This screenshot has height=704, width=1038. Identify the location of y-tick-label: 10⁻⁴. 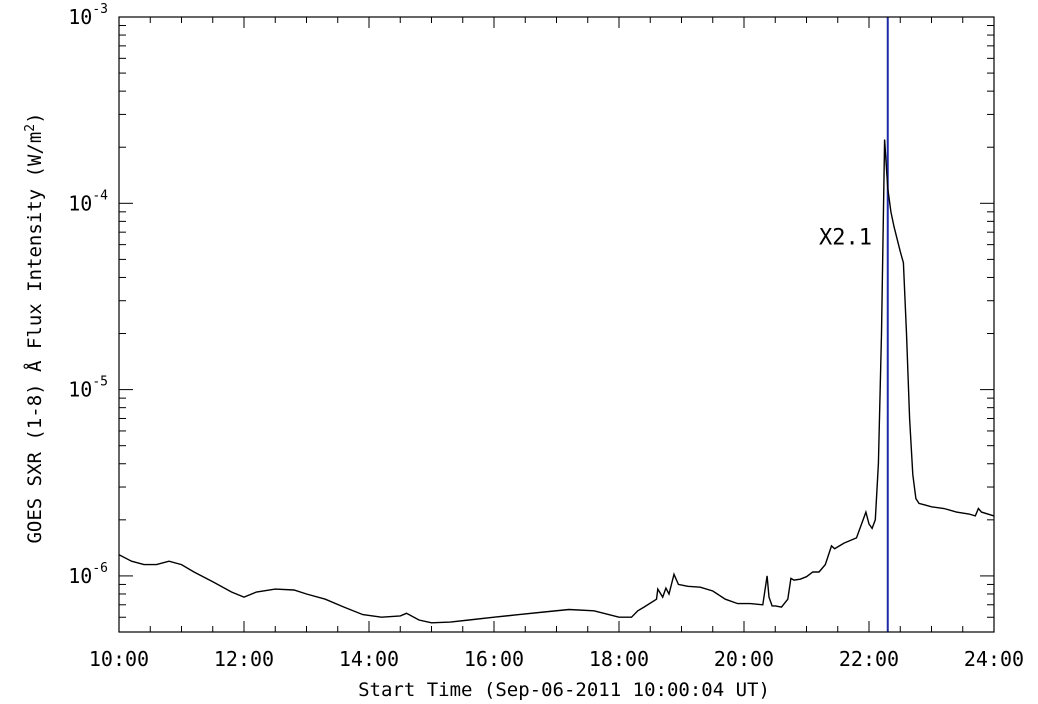
(88, 201).